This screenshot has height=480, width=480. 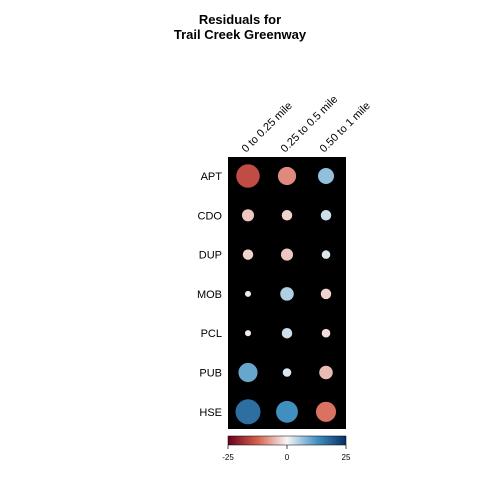 What do you see at coordinates (228, 457) in the screenshot?
I see `colorbar-tick-label: -25` at bounding box center [228, 457].